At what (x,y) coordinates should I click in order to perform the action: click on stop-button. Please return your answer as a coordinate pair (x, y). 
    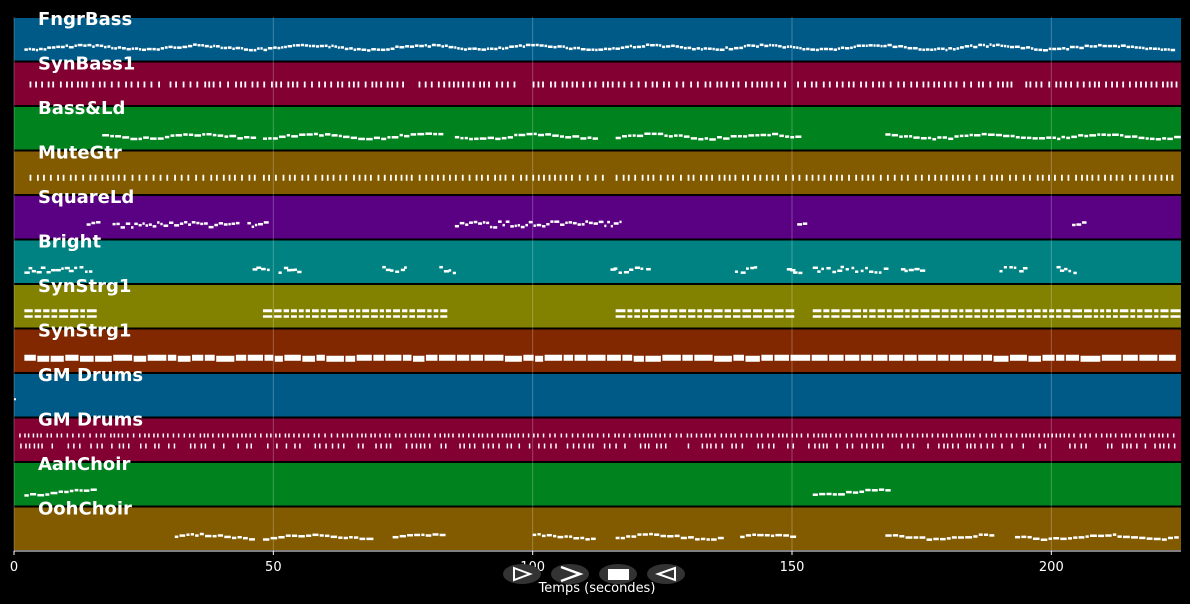
    Looking at the image, I should click on (618, 574).